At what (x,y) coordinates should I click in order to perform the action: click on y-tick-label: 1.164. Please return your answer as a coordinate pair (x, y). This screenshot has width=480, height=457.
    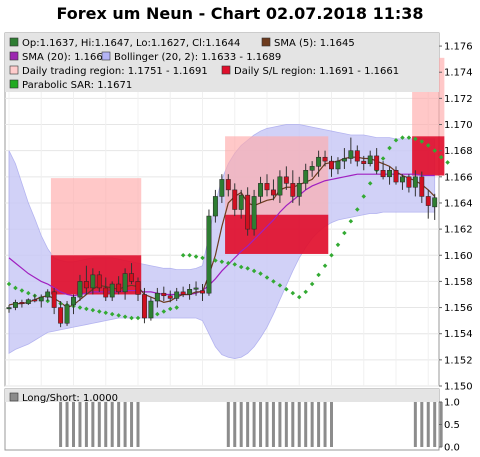
    Looking at the image, I should click on (458, 203).